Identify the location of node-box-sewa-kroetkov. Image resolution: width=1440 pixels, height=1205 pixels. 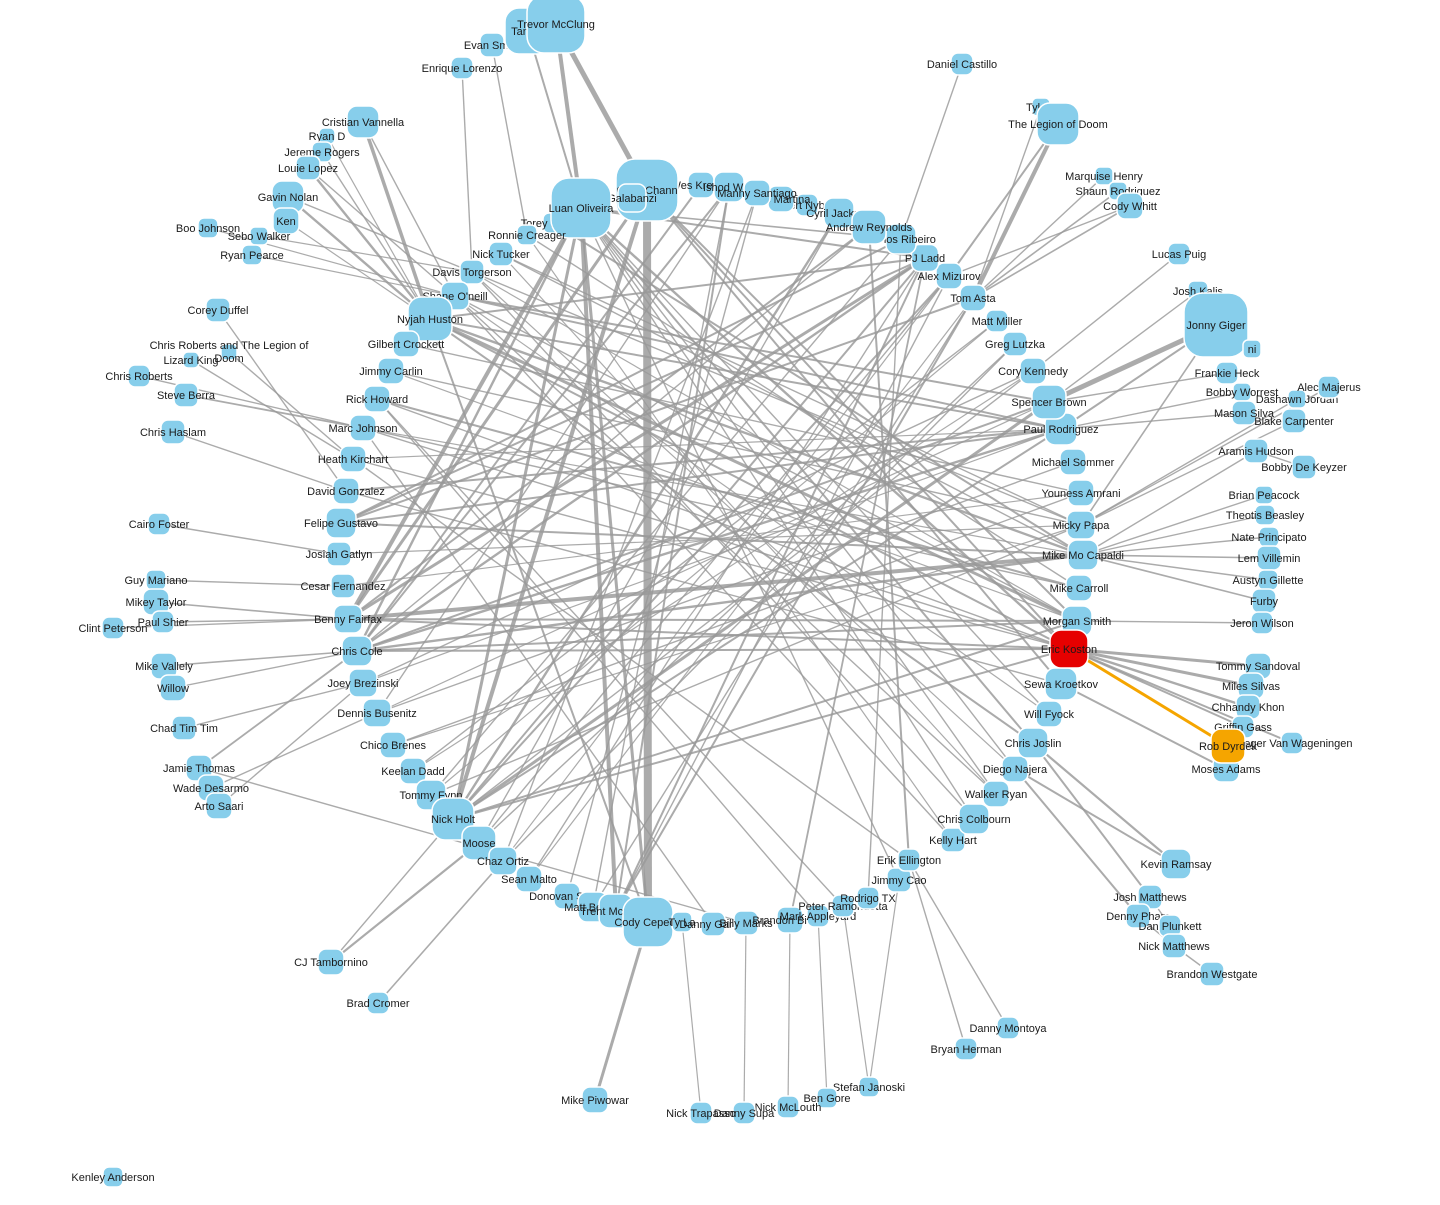
(1061, 684).